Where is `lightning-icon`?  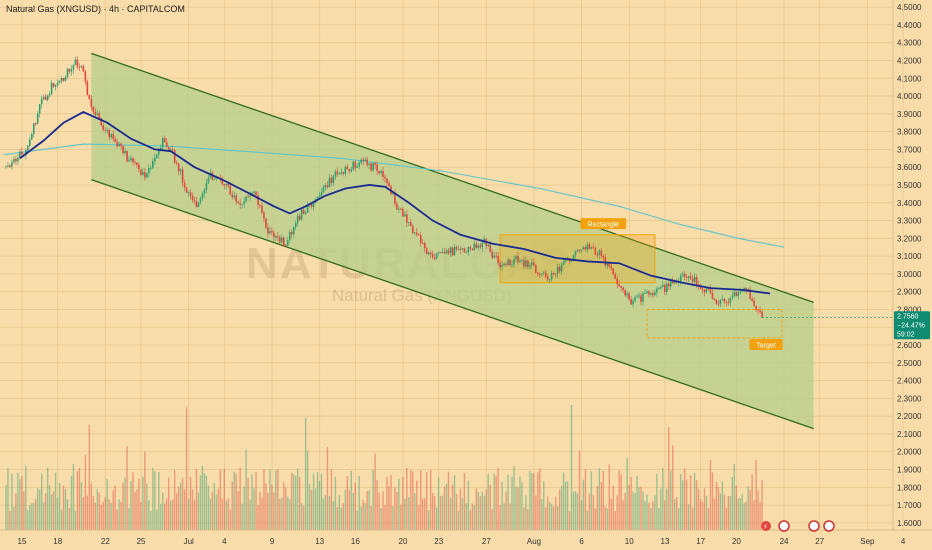 lightning-icon is located at coordinates (766, 526).